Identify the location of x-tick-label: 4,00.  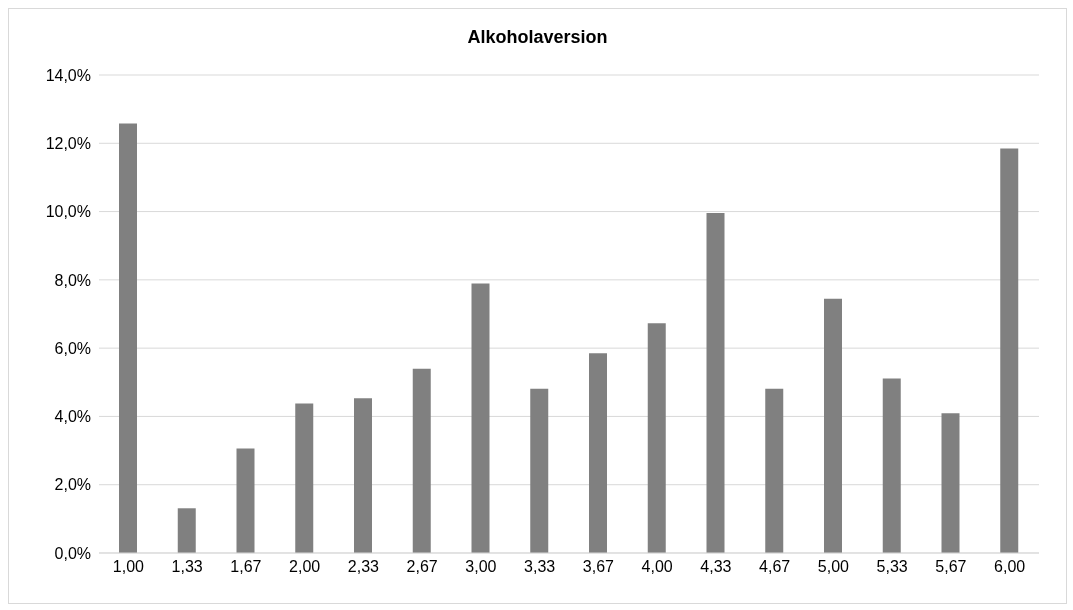
(657, 567).